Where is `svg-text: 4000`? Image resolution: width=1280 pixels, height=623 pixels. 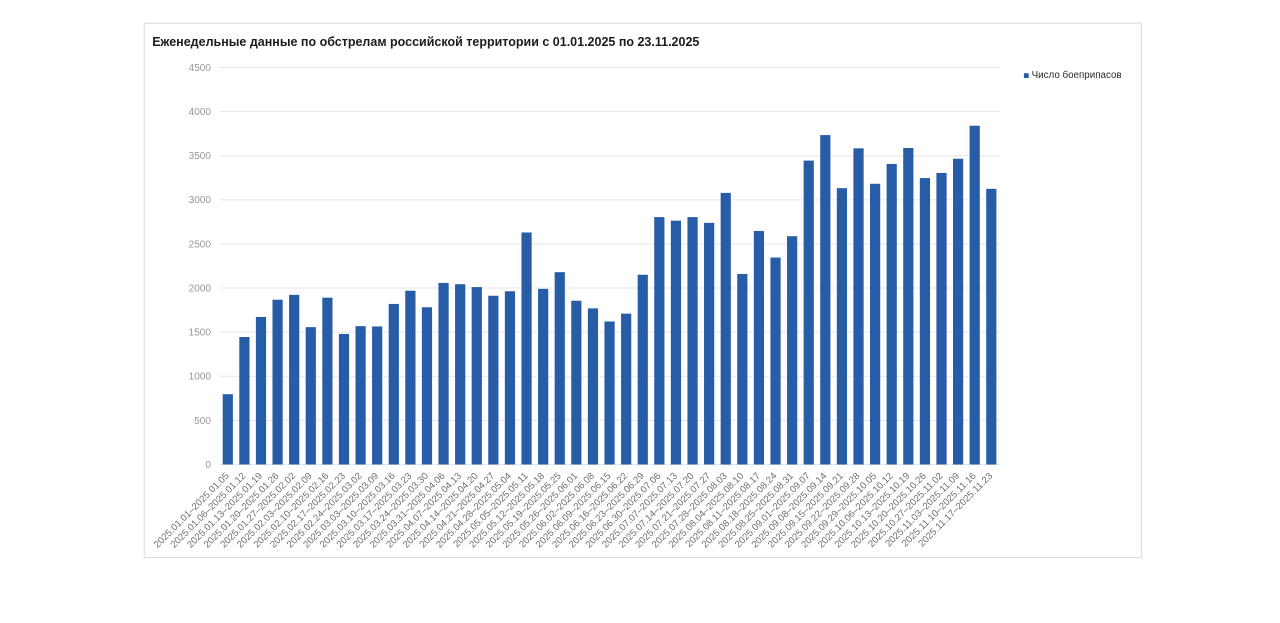 svg-text: 4000 is located at coordinates (200, 112).